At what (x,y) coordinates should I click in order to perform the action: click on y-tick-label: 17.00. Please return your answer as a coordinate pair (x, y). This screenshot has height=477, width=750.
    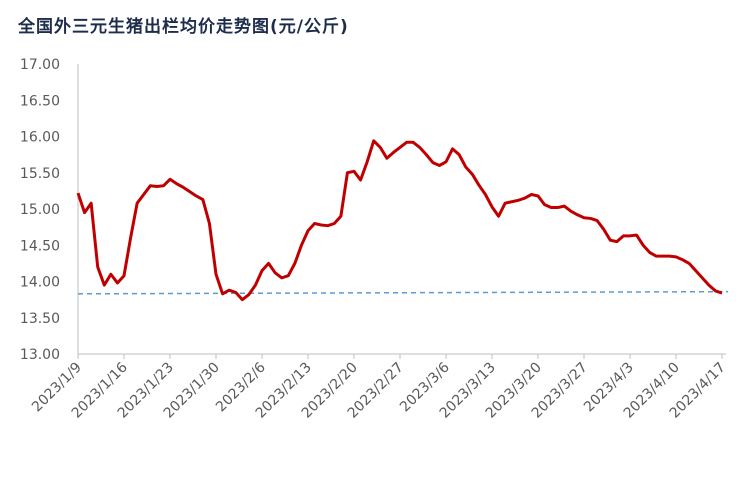
    Looking at the image, I should click on (40, 65).